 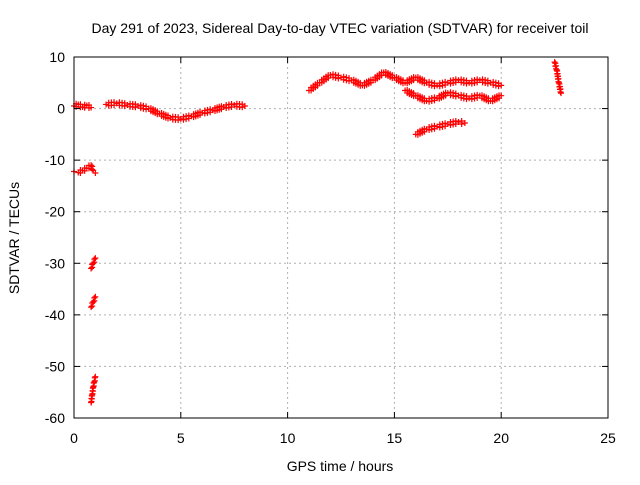 What do you see at coordinates (395, 438) in the screenshot?
I see `x-tick-label: 15` at bounding box center [395, 438].